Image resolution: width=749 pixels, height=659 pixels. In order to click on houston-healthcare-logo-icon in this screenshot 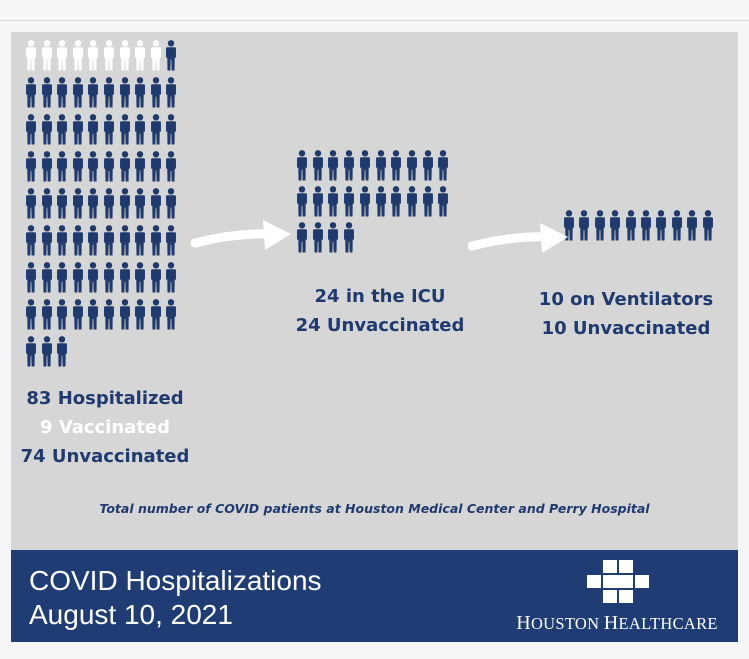, I will do `click(618, 581)`.